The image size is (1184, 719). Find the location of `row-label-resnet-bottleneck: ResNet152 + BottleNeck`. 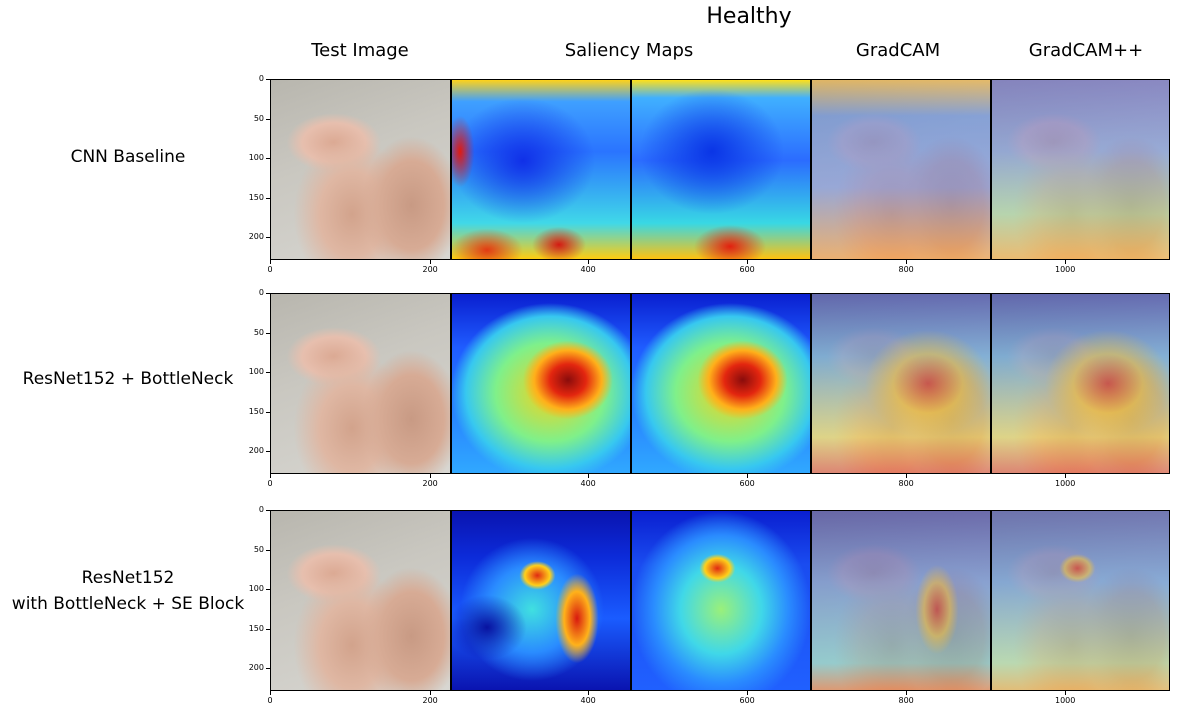

row-label-resnet-bottleneck: ResNet152 + BottleNeck is located at coordinates (128, 379).